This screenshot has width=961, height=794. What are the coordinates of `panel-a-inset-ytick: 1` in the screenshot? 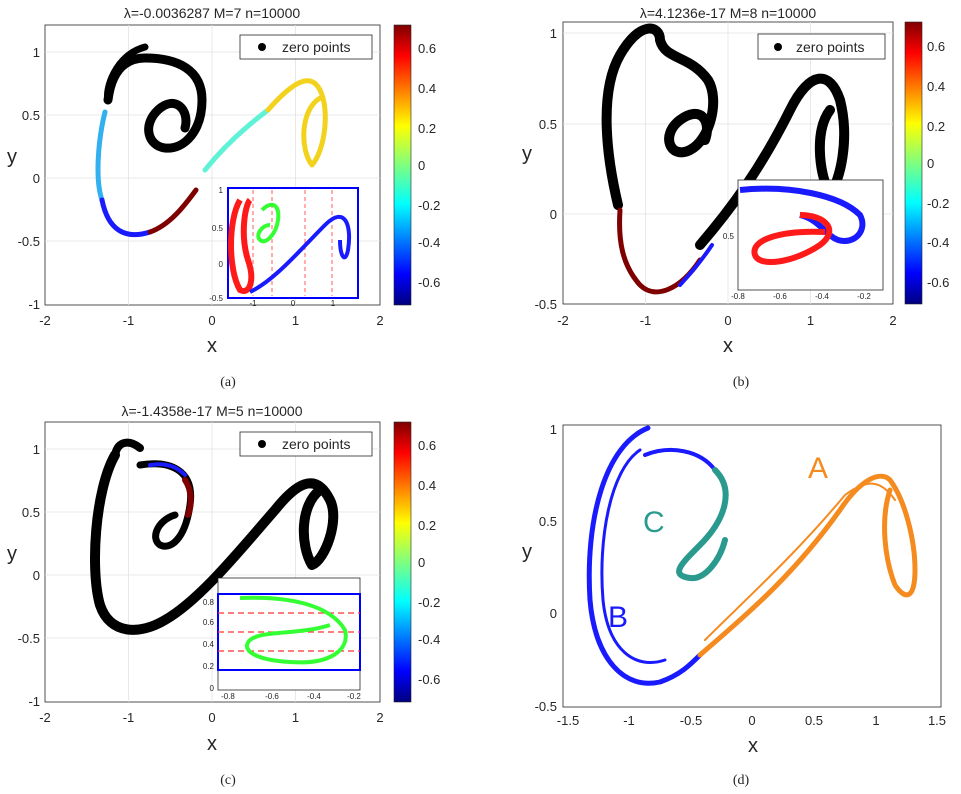 It's located at (221, 190).